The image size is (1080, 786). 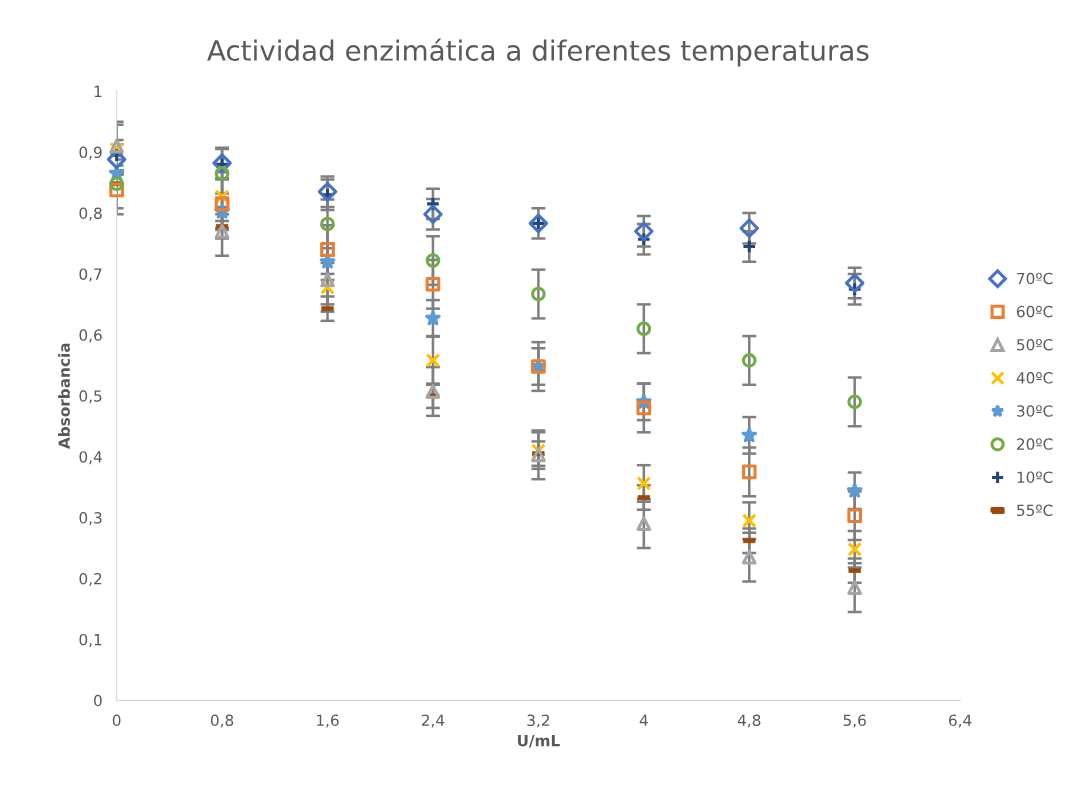 What do you see at coordinates (538, 52) in the screenshot?
I see `chart-title: Actividad enzimática a diferentes temperaturas` at bounding box center [538, 52].